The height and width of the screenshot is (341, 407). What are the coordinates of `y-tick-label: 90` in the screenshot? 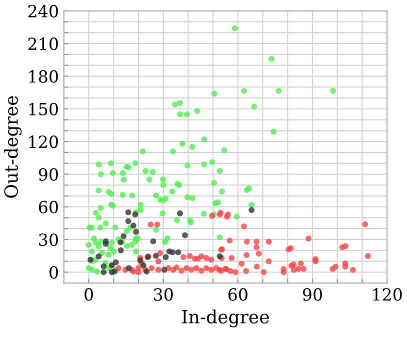 It's located at (48, 174).